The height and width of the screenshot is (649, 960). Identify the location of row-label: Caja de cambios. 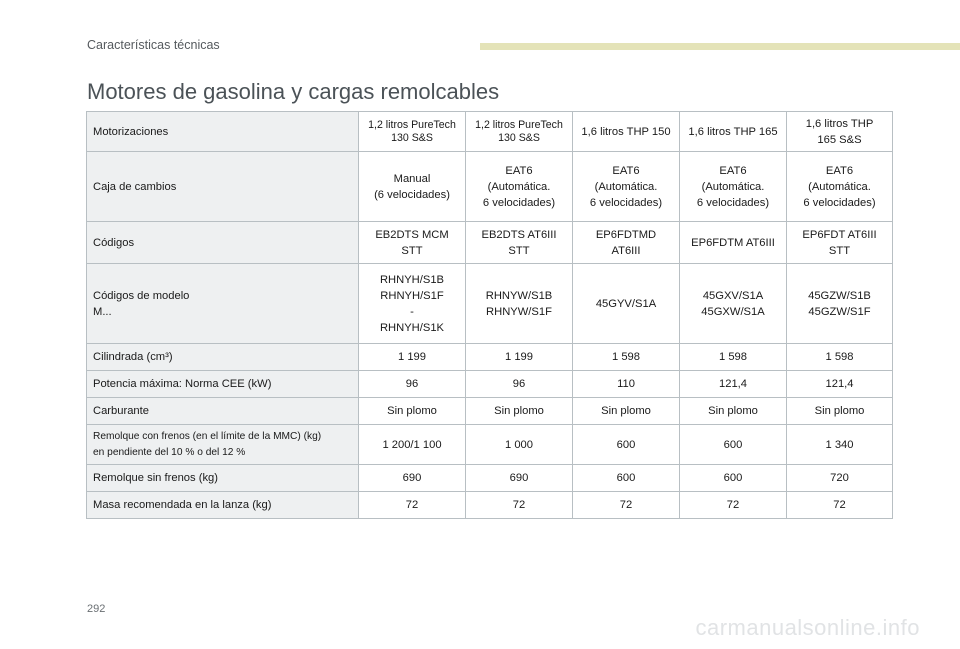
(222, 186).